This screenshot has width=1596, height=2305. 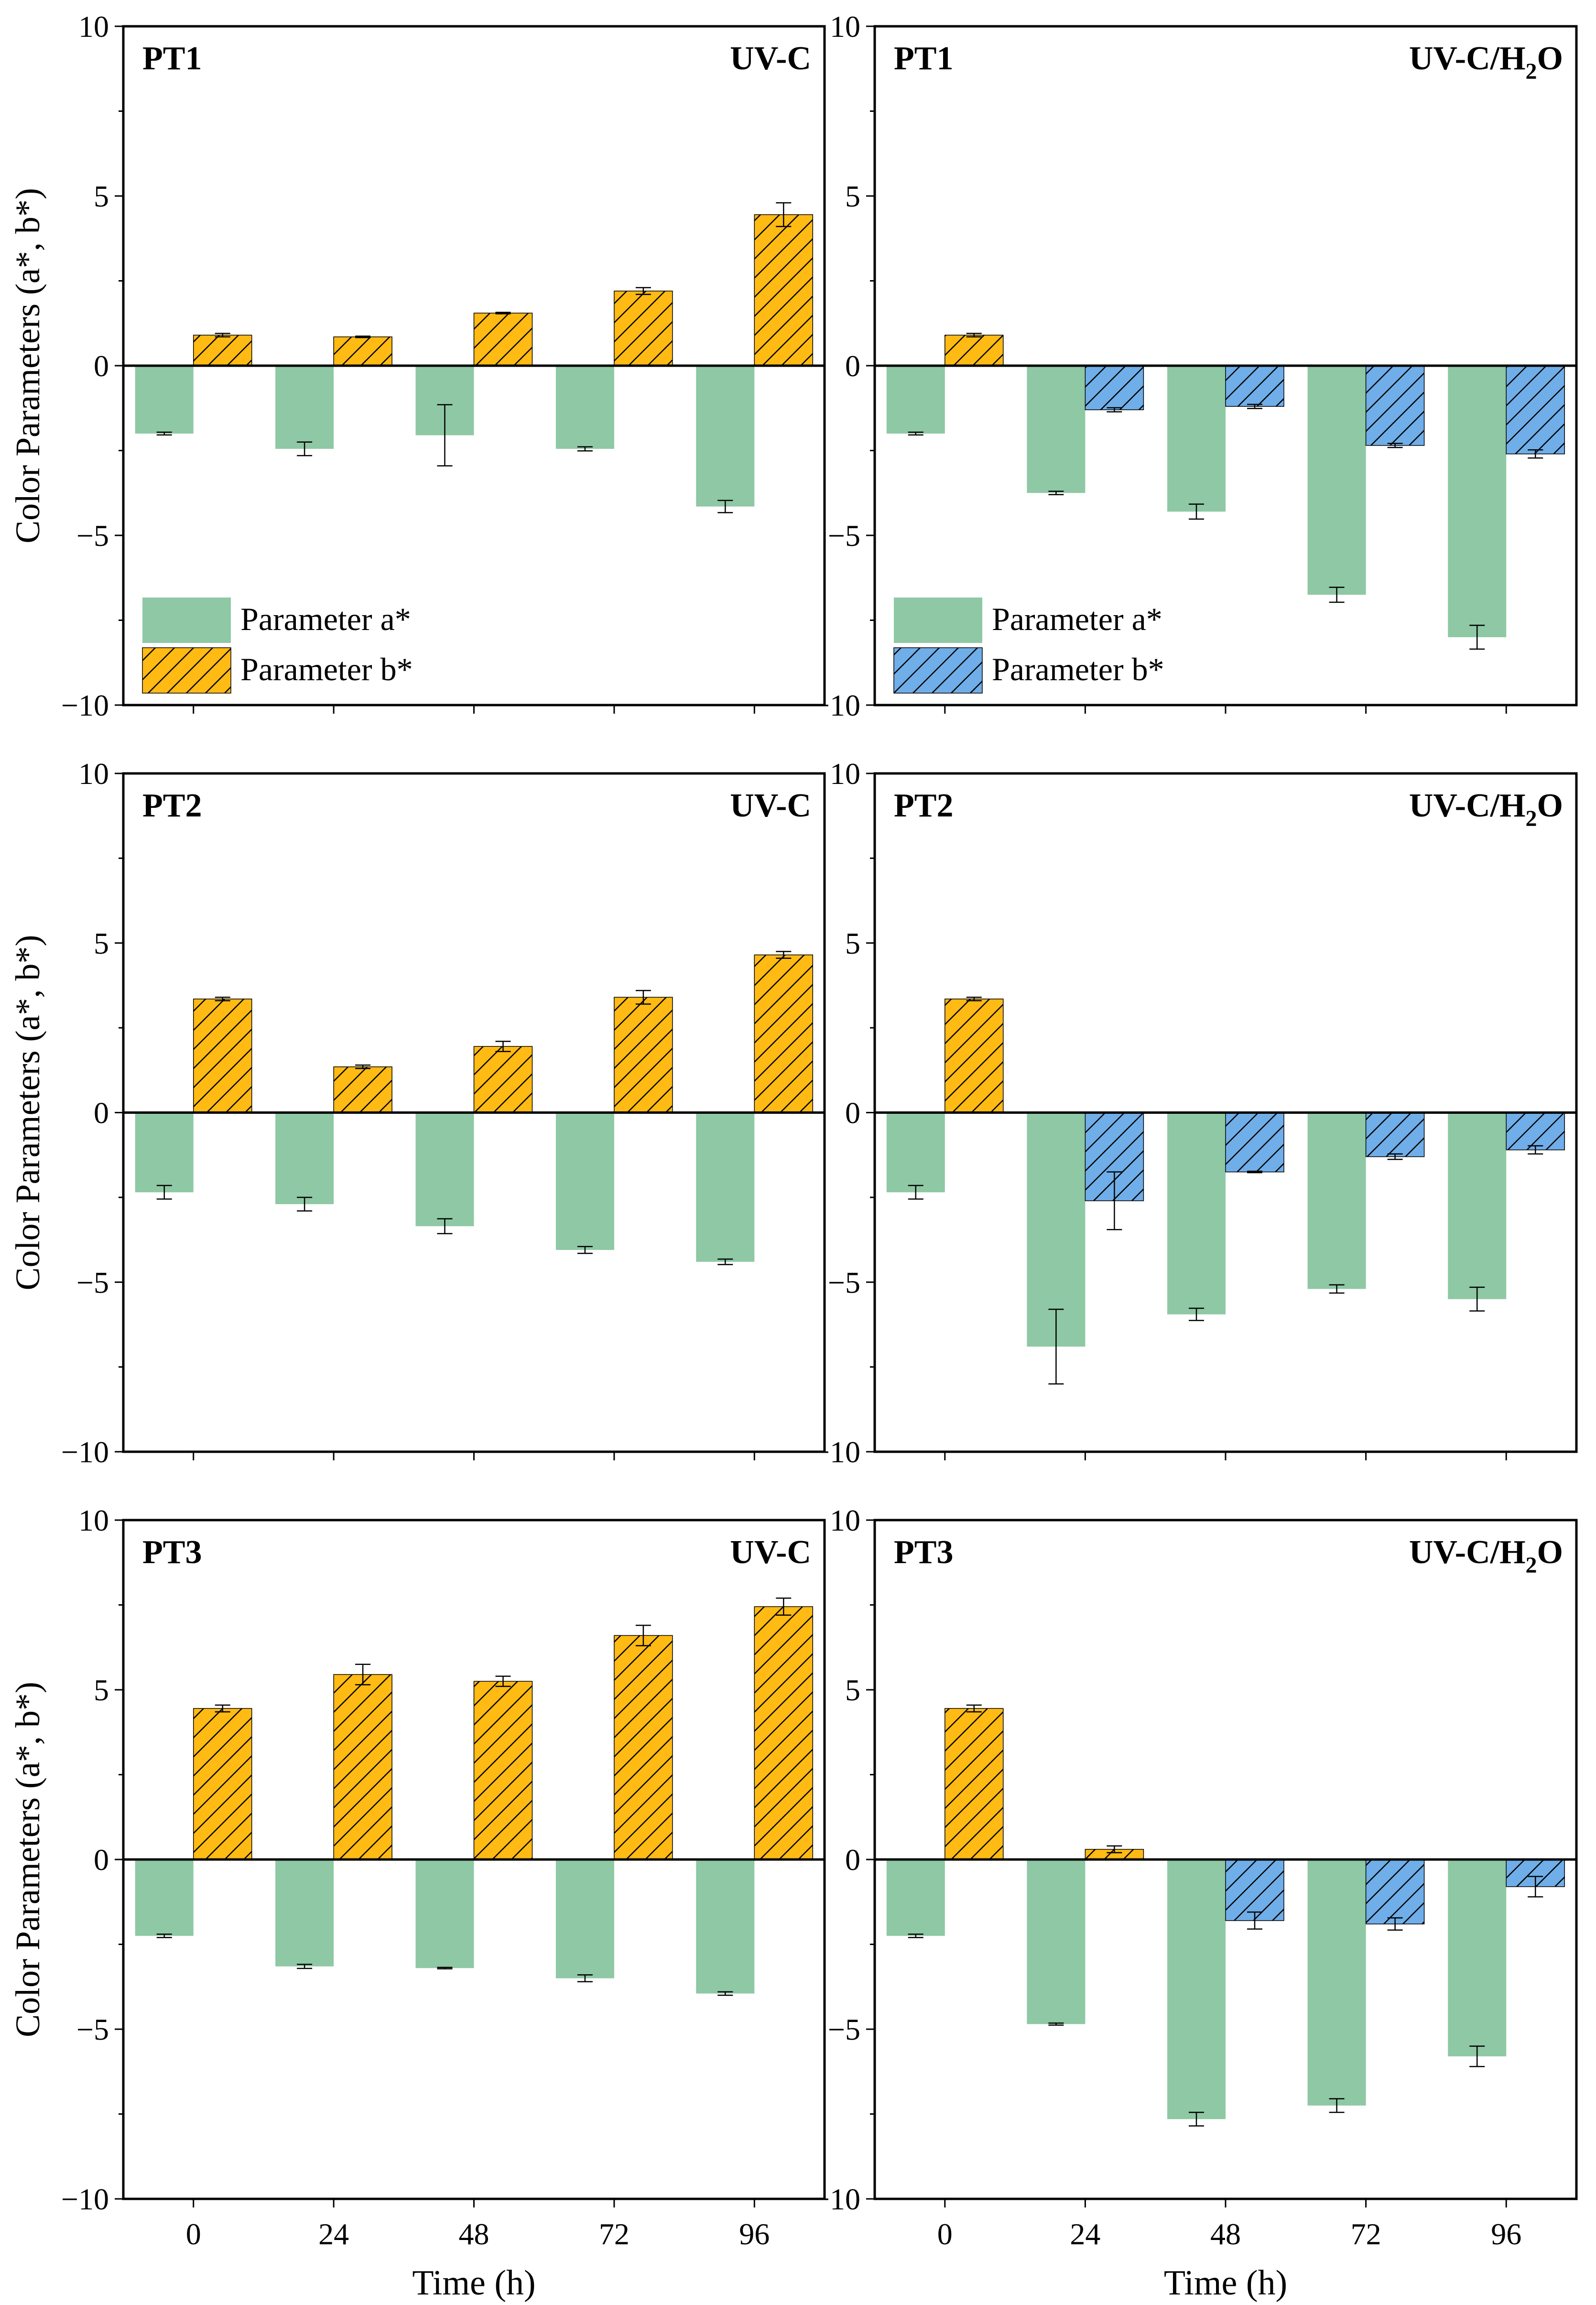 What do you see at coordinates (1366, 2234) in the screenshot?
I see `x-tick-label: 72` at bounding box center [1366, 2234].